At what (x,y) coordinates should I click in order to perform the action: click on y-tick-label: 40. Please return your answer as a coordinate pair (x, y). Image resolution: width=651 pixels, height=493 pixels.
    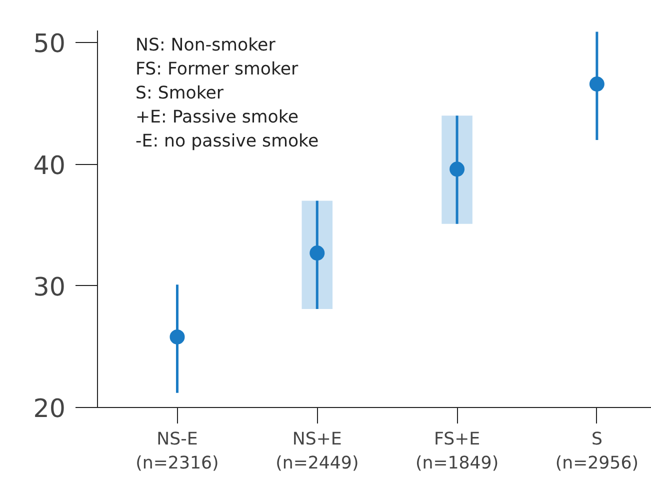
    Looking at the image, I should click on (49, 165).